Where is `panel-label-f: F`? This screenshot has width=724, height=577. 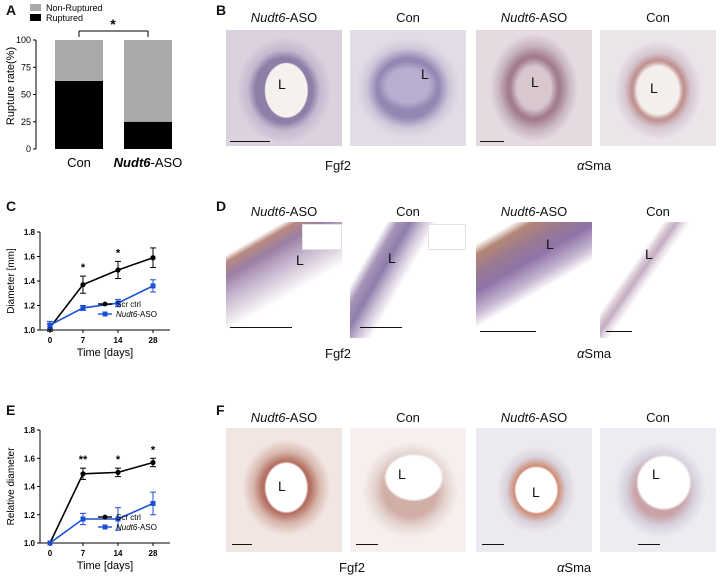 panel-label-f: F is located at coordinates (220, 410).